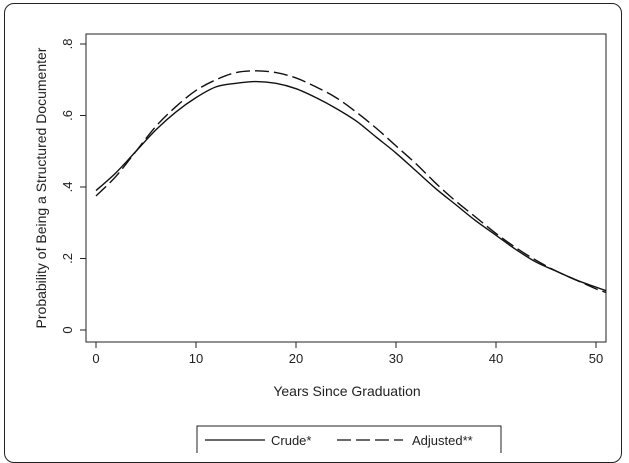  Describe the element at coordinates (496, 358) in the screenshot. I see `x-tick-label: 40` at that location.